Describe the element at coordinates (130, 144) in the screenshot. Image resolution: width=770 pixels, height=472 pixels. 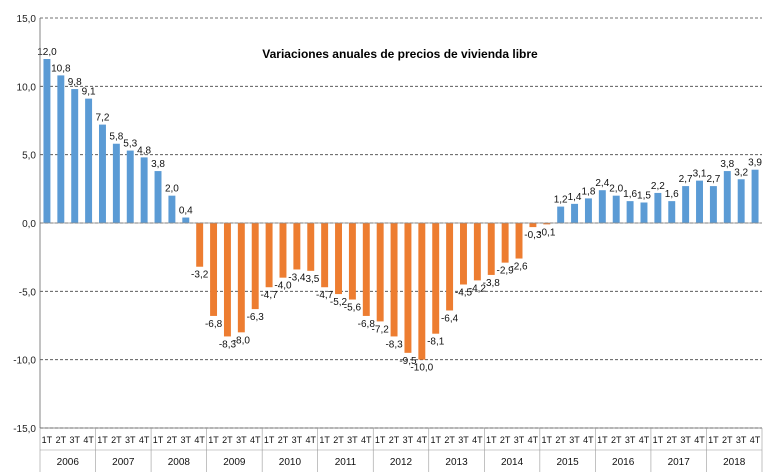
I see `data-label: 5,3` at that location.